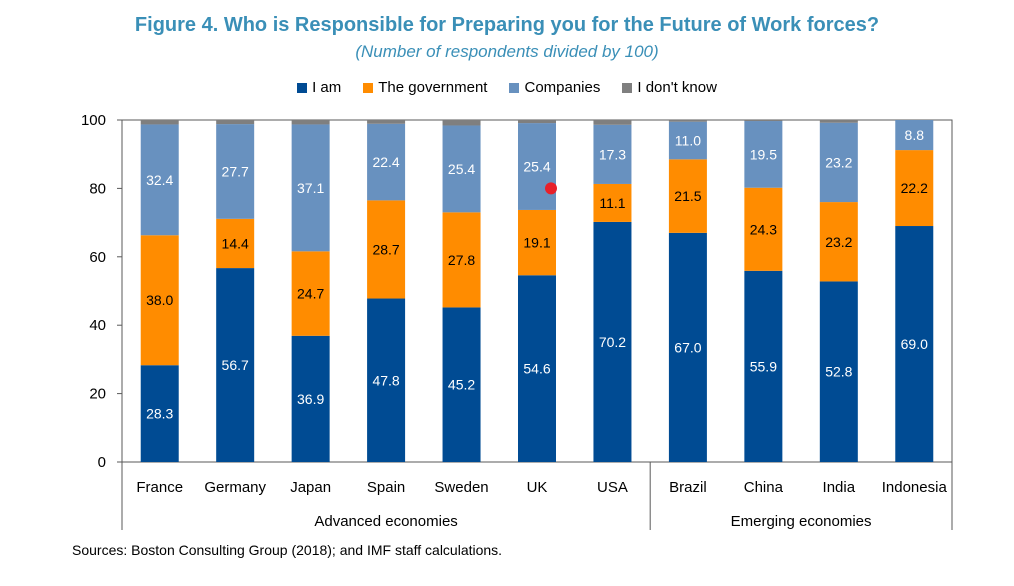 This screenshot has width=1014, height=586. Describe the element at coordinates (677, 87) in the screenshot. I see `legend-label: I don't know` at that location.